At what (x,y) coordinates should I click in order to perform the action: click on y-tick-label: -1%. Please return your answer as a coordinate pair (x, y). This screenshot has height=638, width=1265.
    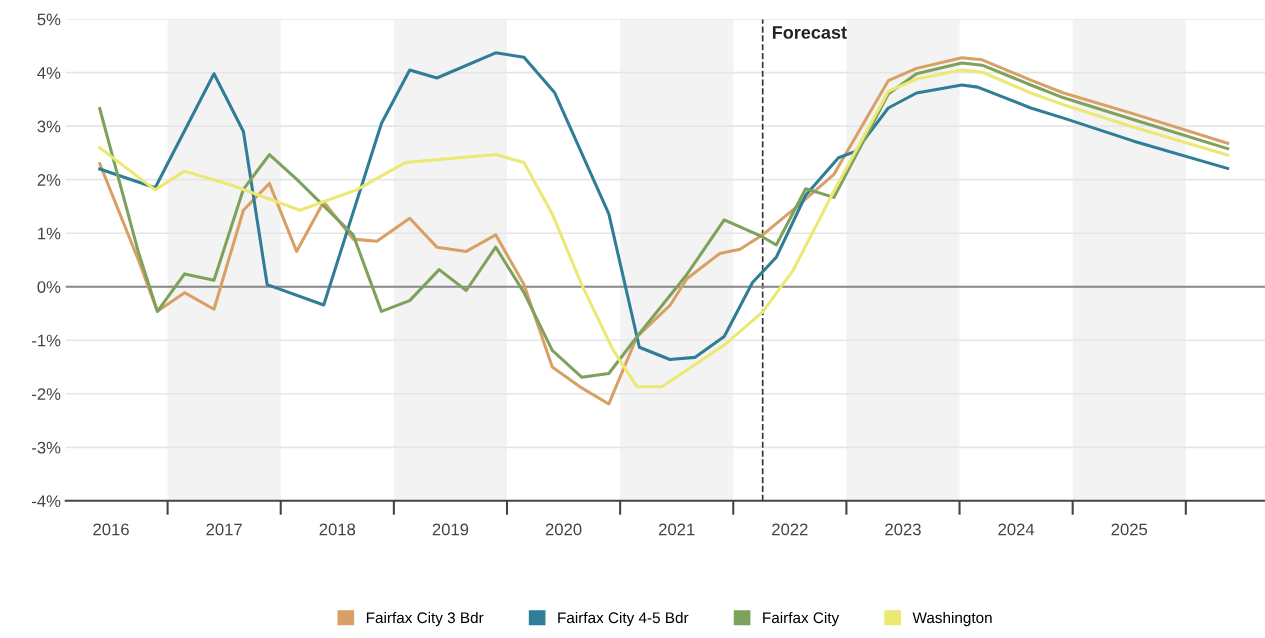
    Looking at the image, I should click on (46, 340).